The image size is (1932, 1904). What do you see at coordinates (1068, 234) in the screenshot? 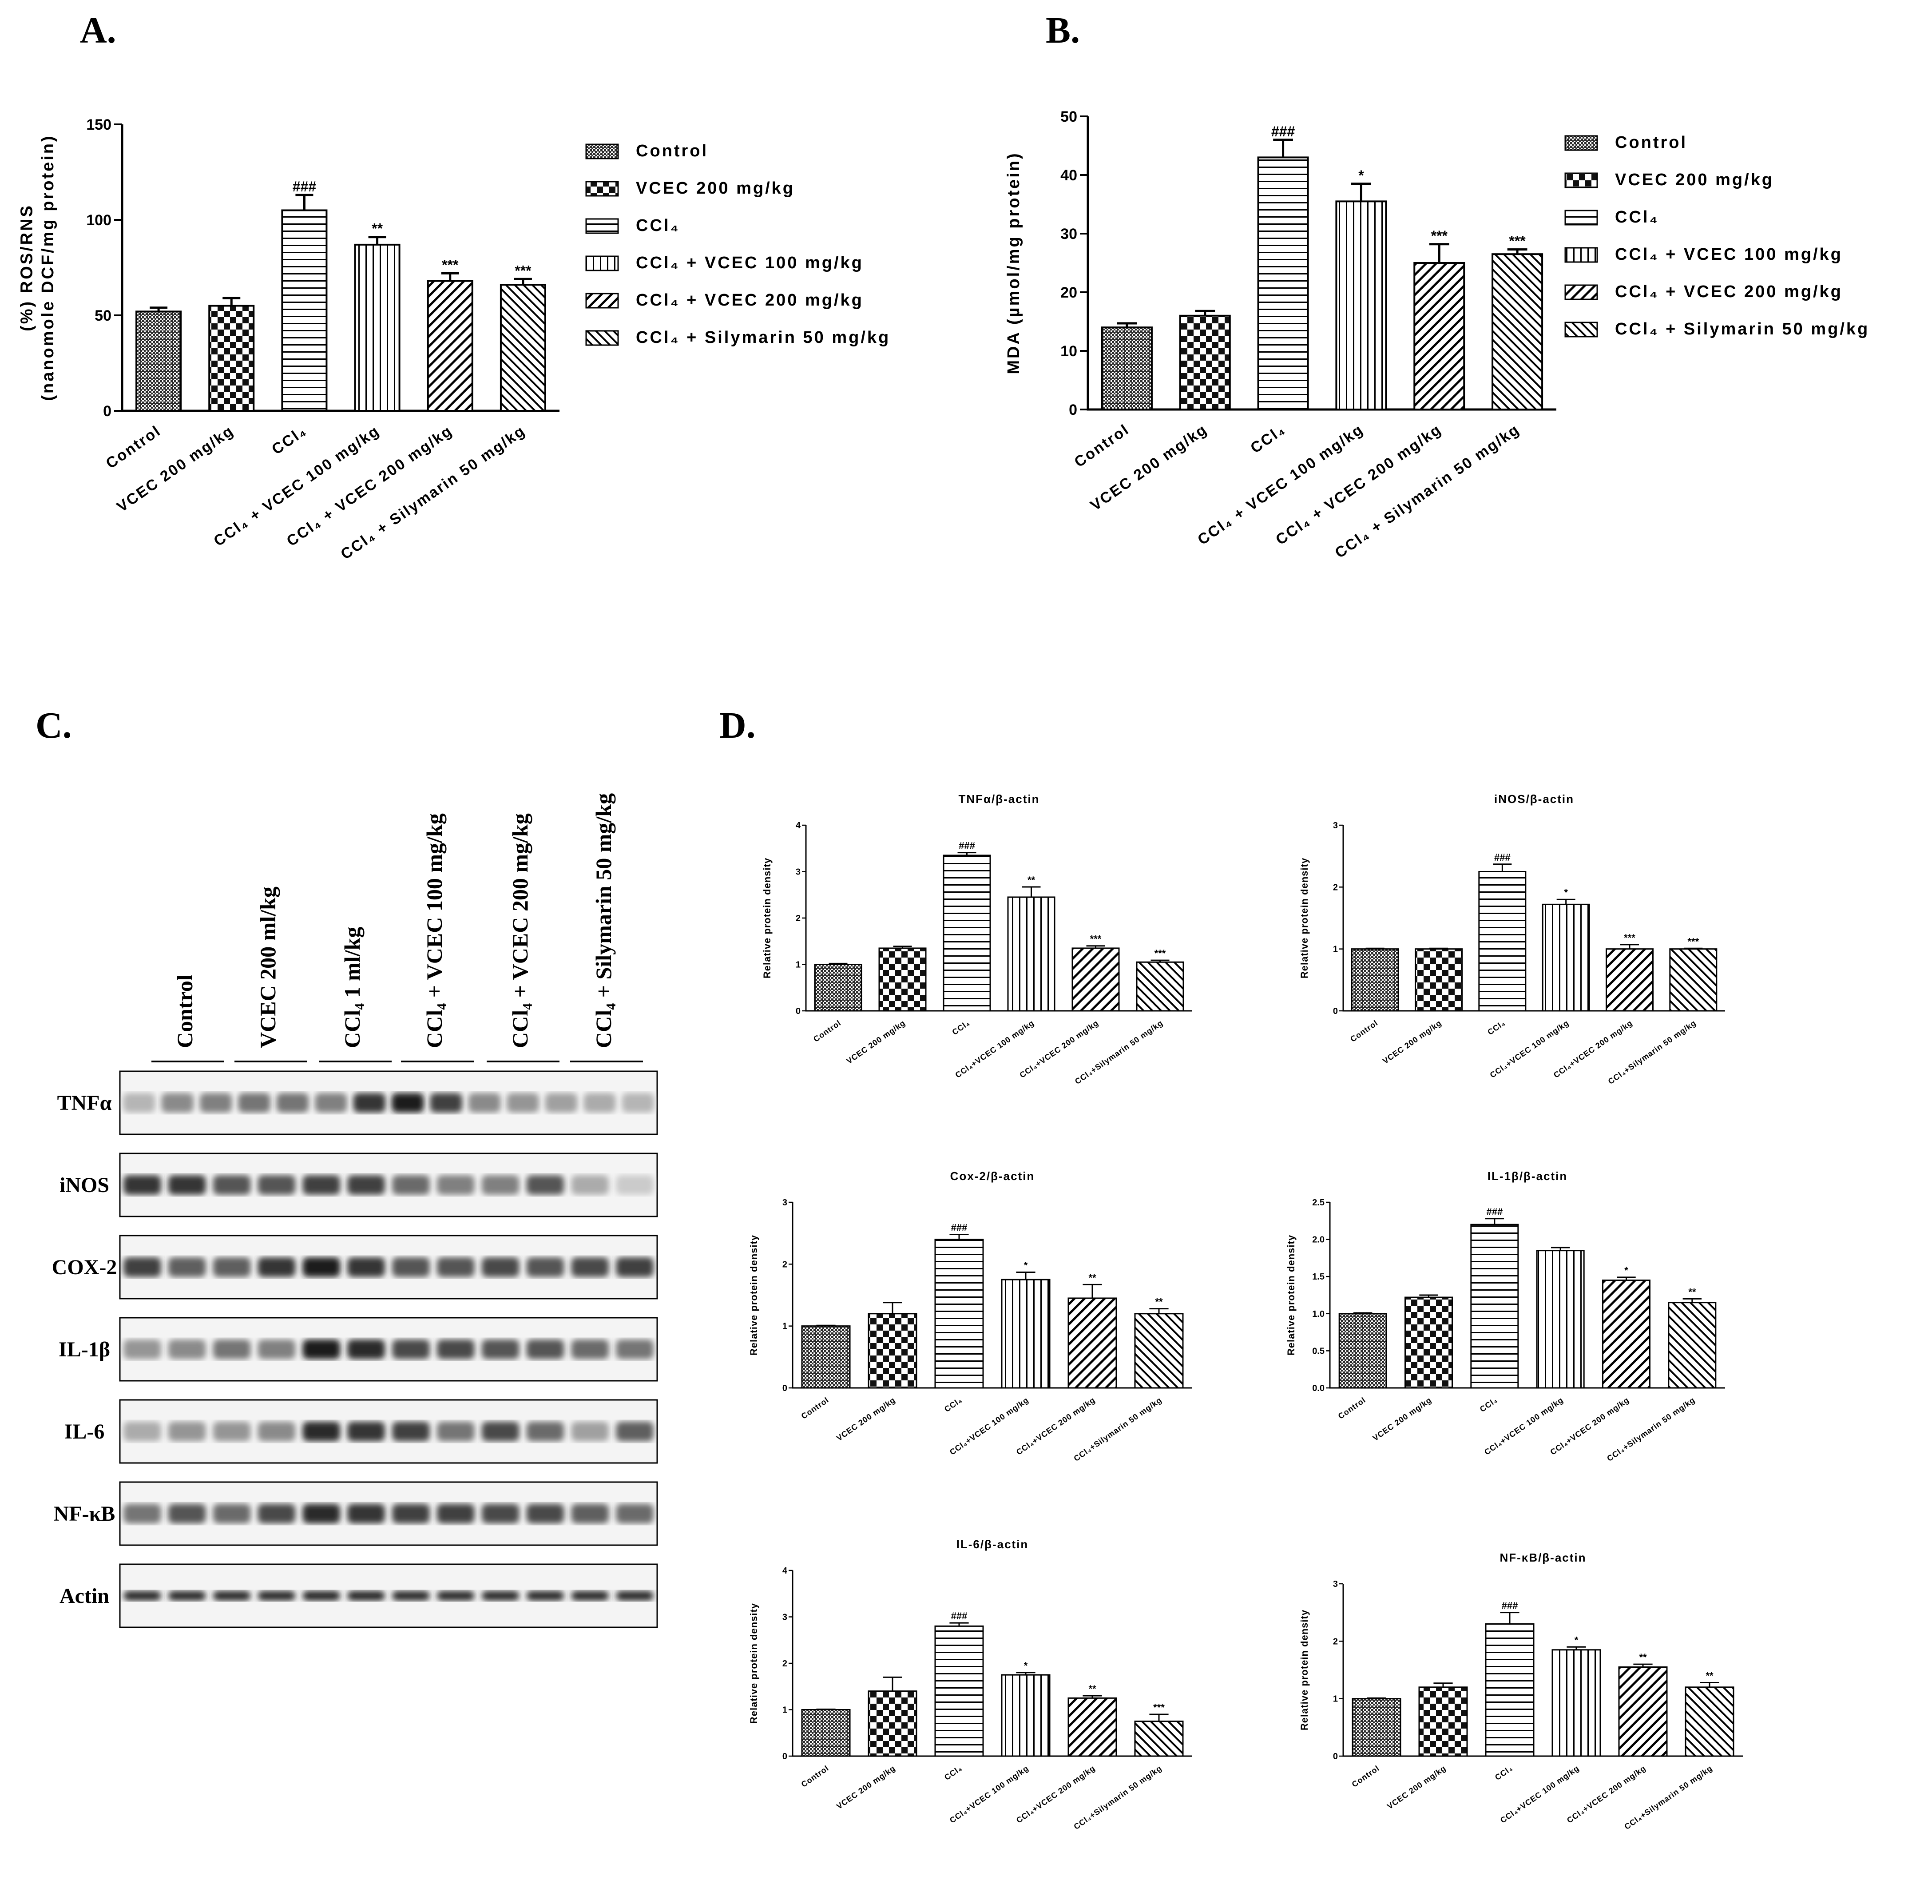
I see `y-tick-label: 30` at bounding box center [1068, 234].